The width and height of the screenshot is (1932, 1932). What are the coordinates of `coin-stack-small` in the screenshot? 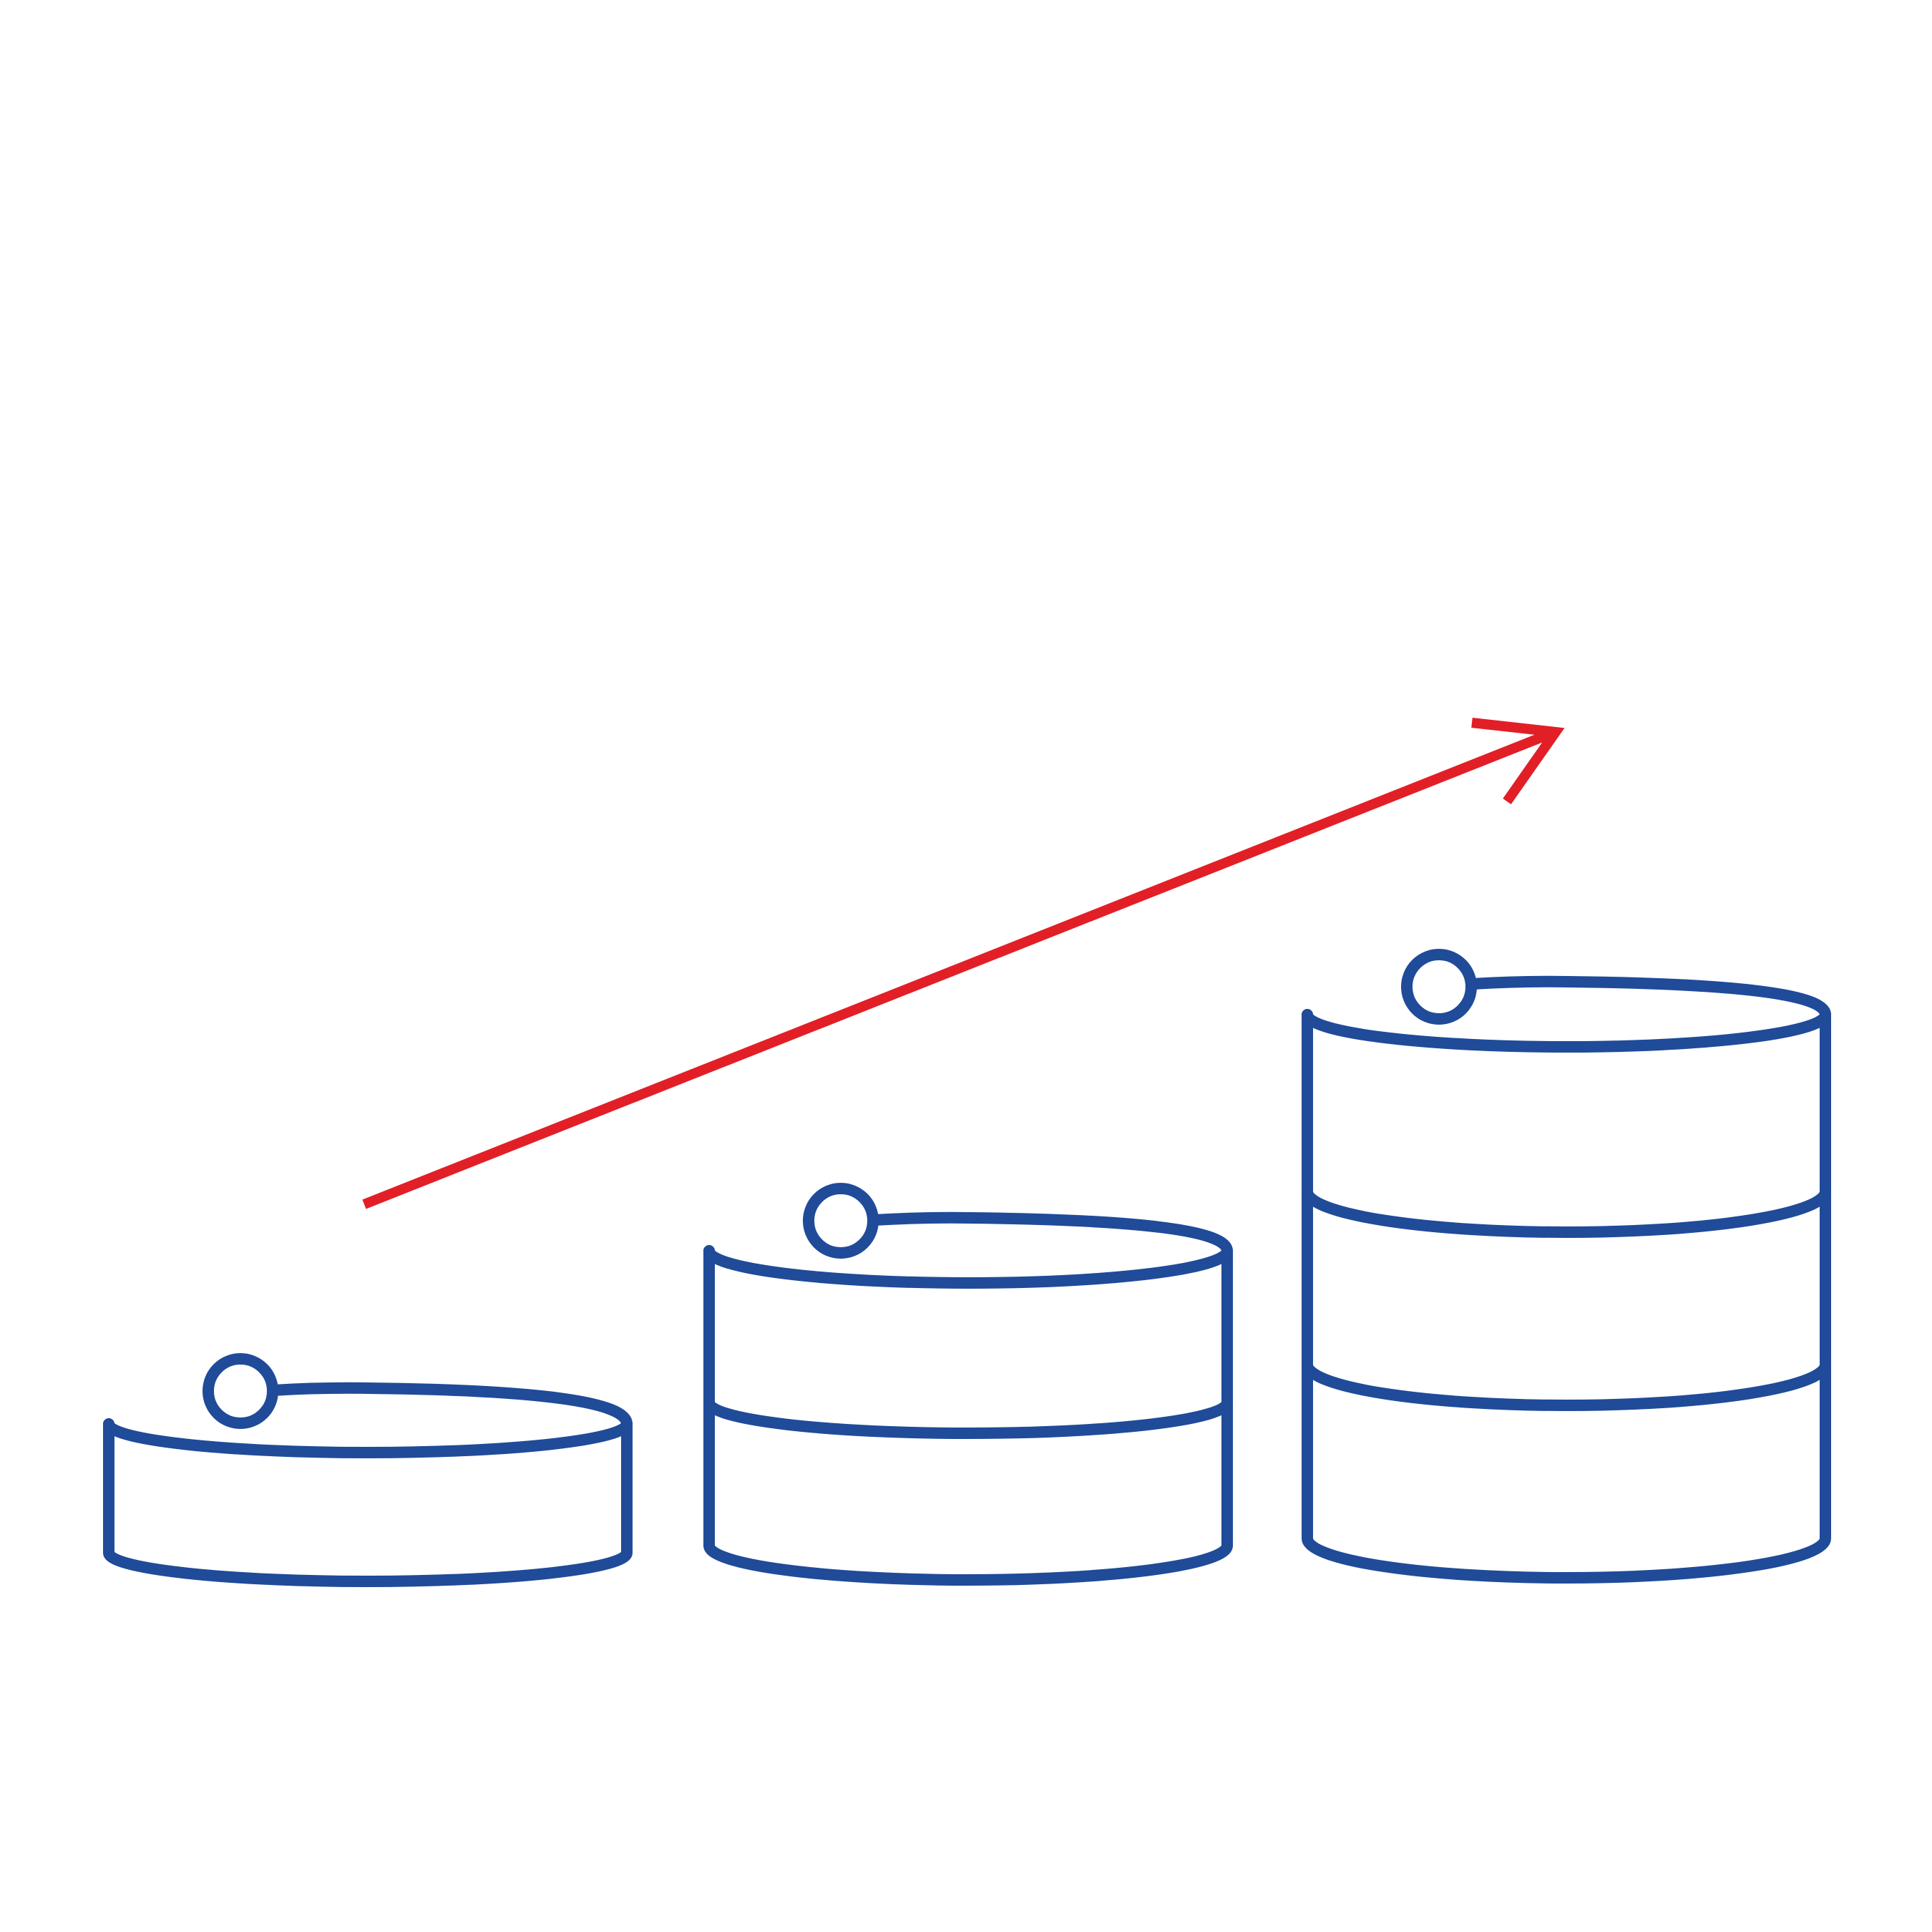 It's located at (368, 1470).